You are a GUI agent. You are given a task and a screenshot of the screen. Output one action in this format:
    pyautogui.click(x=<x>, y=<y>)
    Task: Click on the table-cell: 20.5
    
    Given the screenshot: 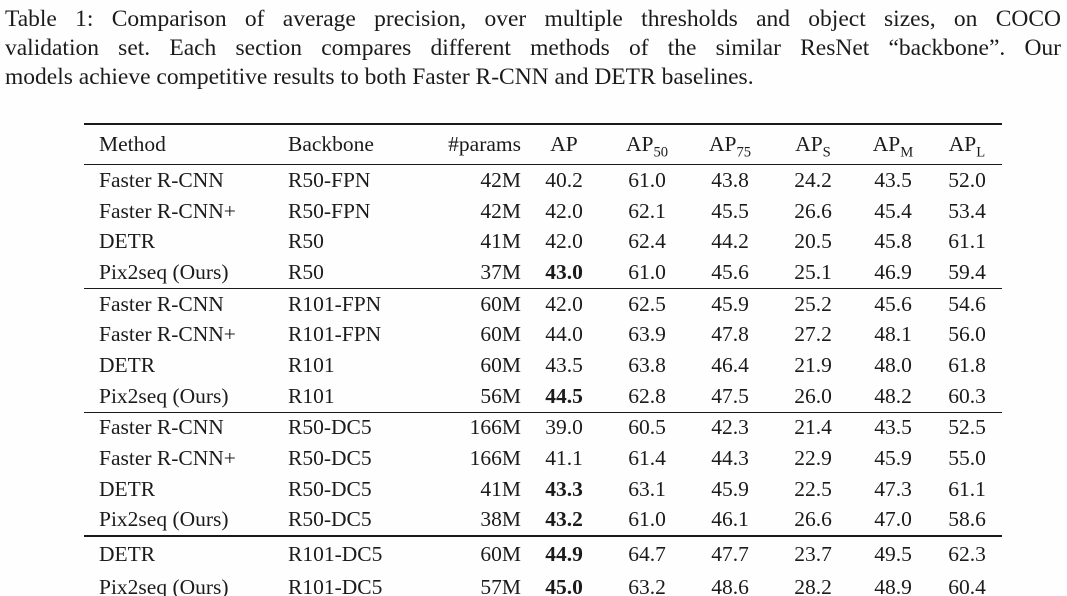 What is the action you would take?
    pyautogui.click(x=813, y=241)
    